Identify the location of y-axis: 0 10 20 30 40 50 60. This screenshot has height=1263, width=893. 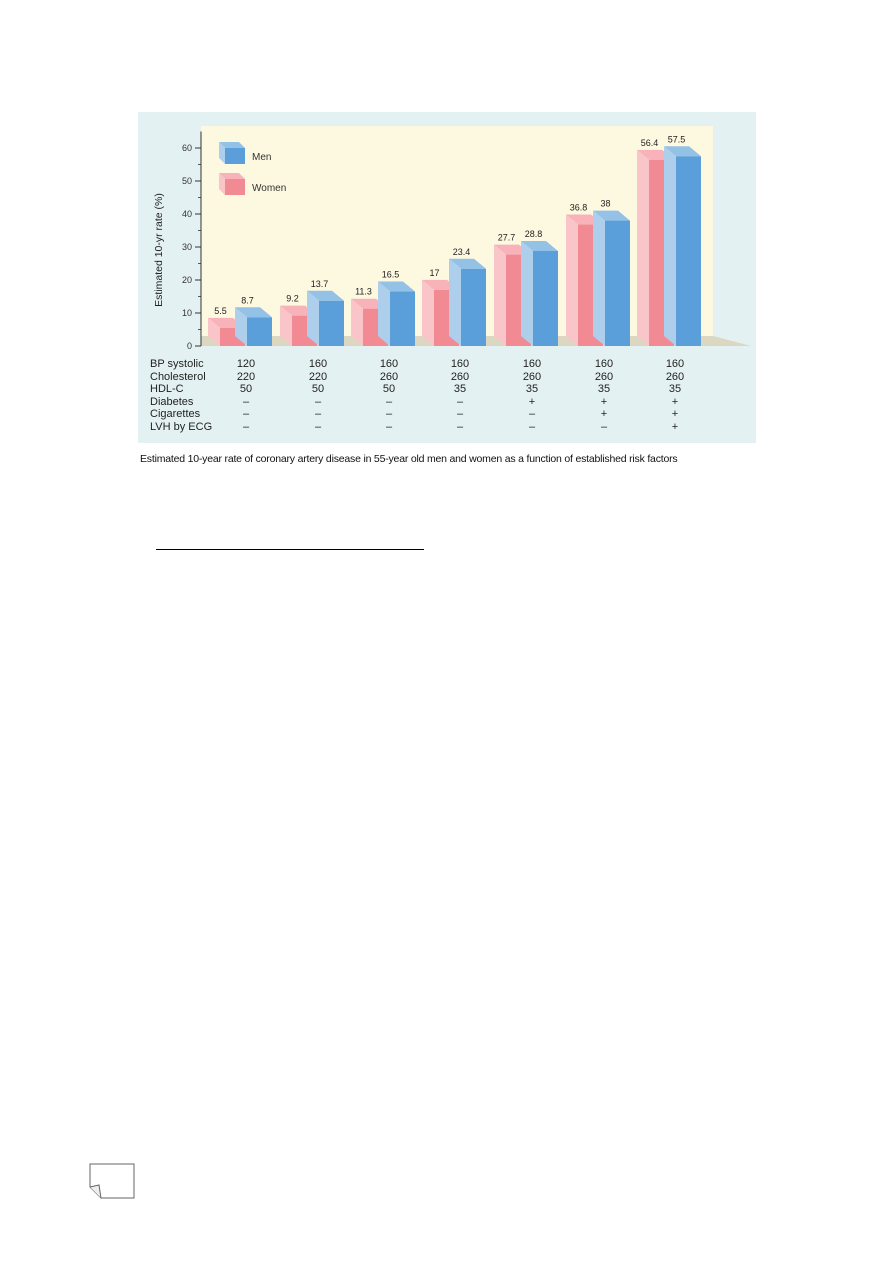
(192, 241).